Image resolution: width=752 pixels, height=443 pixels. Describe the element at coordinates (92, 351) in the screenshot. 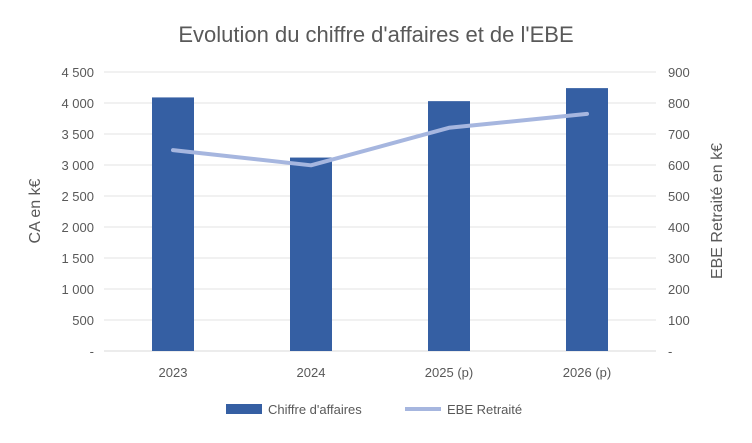

I see `y-tick-label: -` at that location.